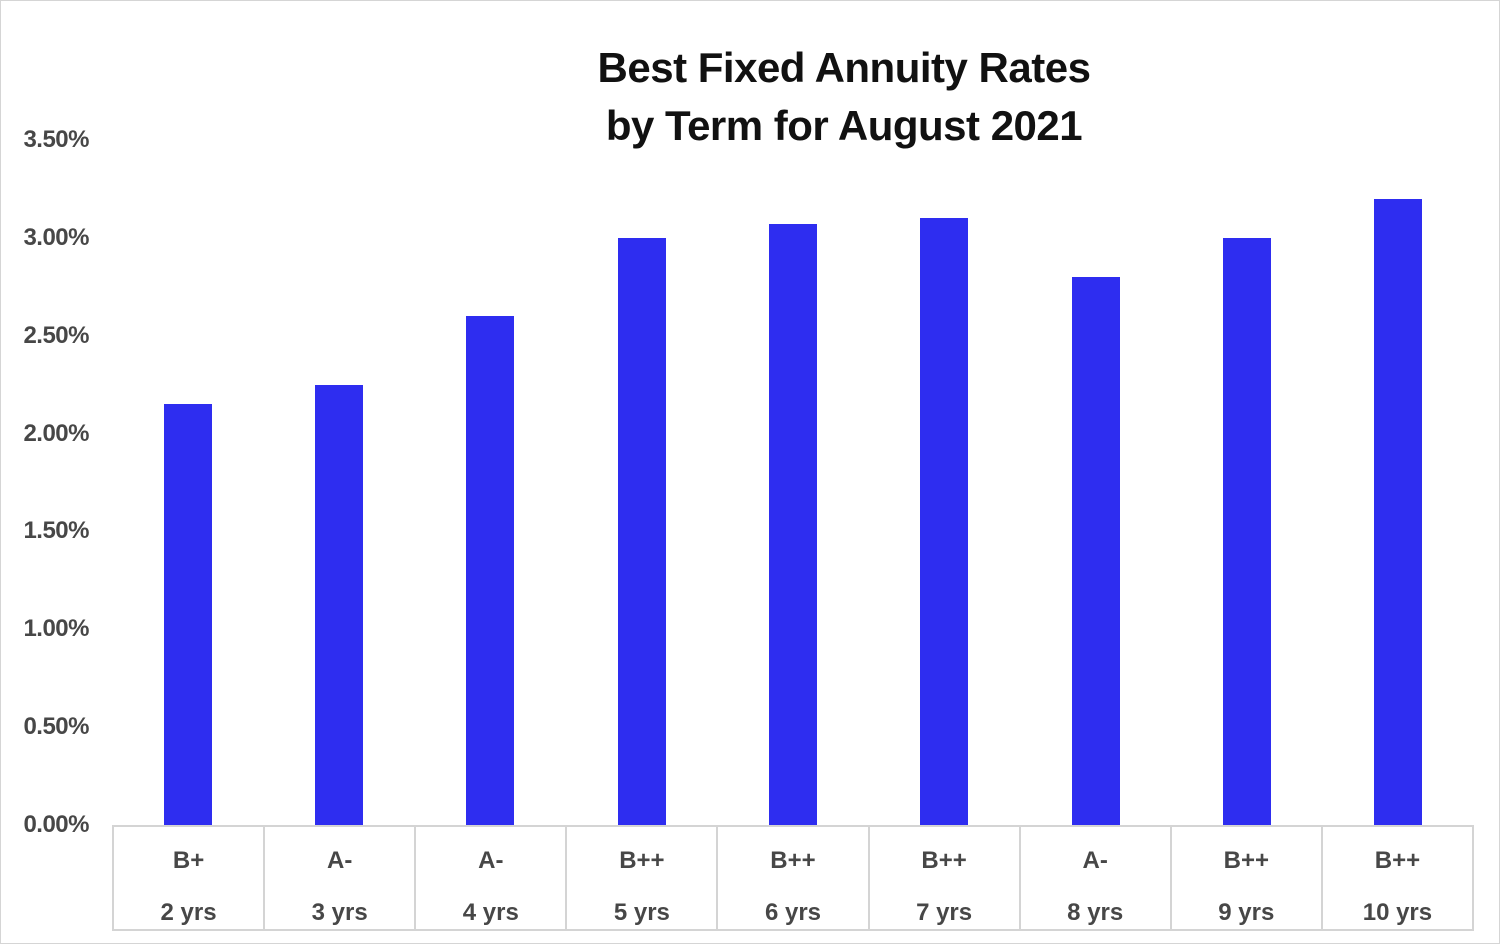 This screenshot has width=1500, height=944. Describe the element at coordinates (187, 878) in the screenshot. I see `x-category-cell-2-yrs: B+ 2 yrs` at that location.